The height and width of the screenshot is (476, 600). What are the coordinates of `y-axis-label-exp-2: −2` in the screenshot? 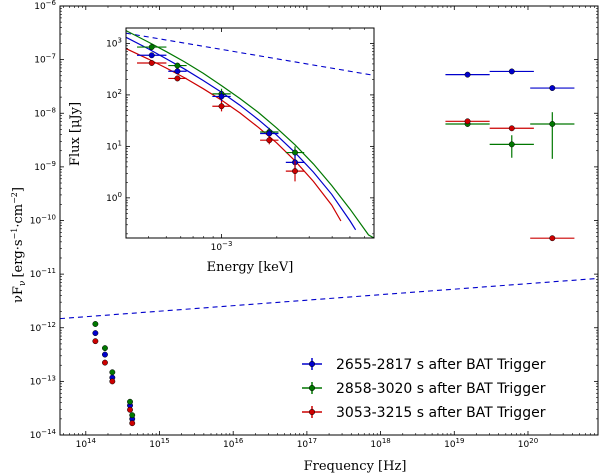 It's located at (14, 198).